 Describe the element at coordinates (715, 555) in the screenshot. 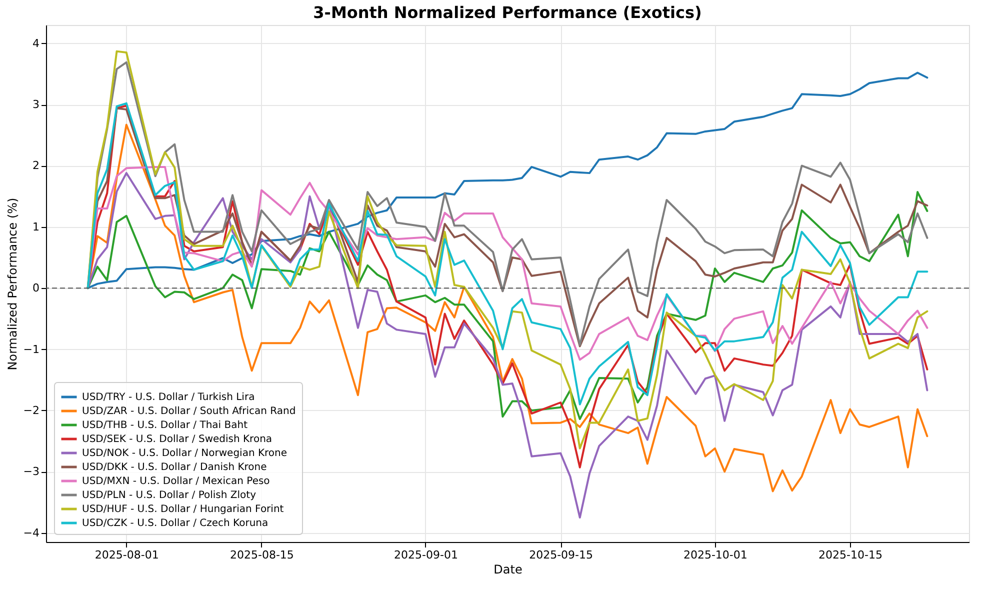

I see `x-tick-label: 2025-10-01` at that location.